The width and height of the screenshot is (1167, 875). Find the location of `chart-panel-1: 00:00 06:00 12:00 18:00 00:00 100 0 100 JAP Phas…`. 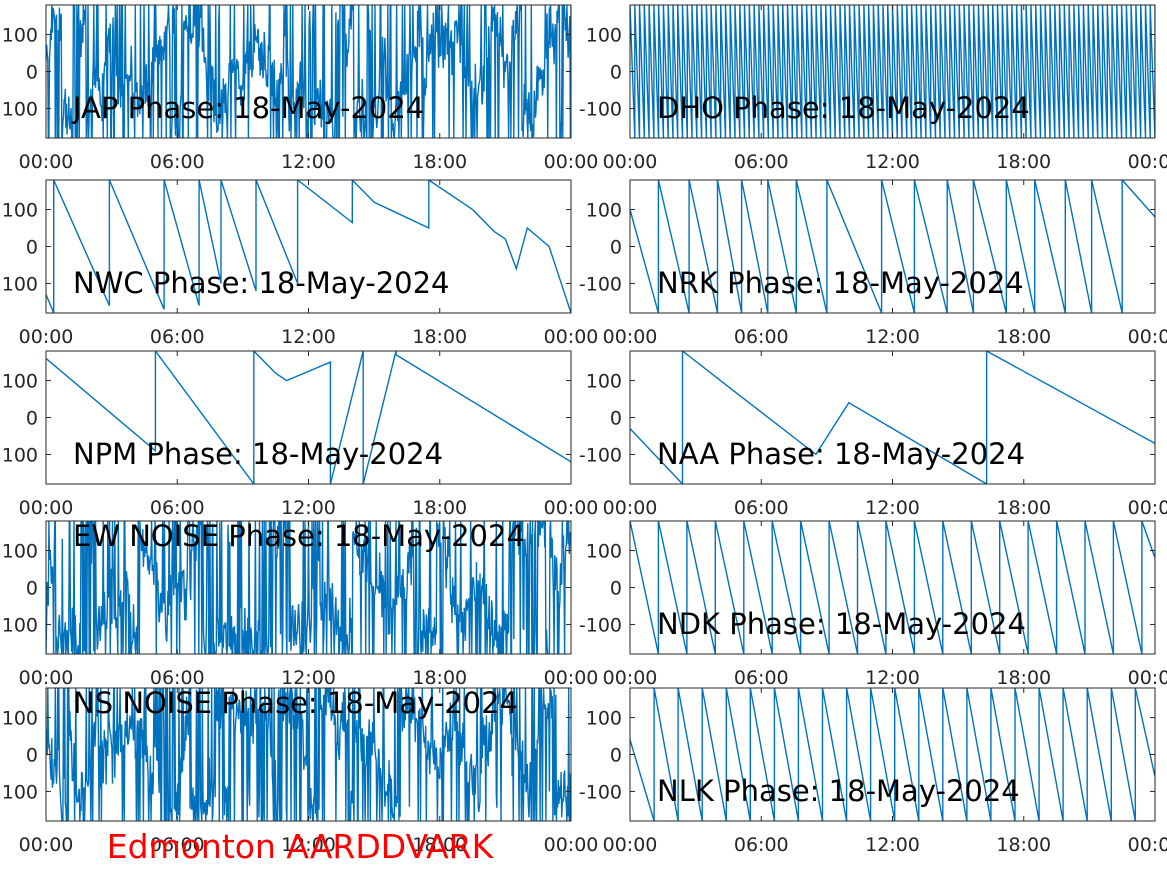

chart-panel-1: 00:00 06:00 12:00 18:00 00:00 100 0 100 JAP Phas… is located at coordinates (300, 88).